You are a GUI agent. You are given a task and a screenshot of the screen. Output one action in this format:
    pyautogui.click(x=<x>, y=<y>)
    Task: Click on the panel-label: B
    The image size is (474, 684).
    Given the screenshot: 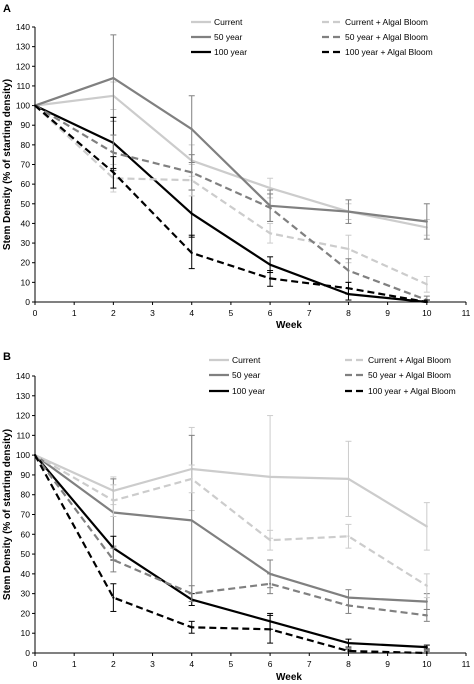 What is the action you would take?
    pyautogui.click(x=7, y=357)
    